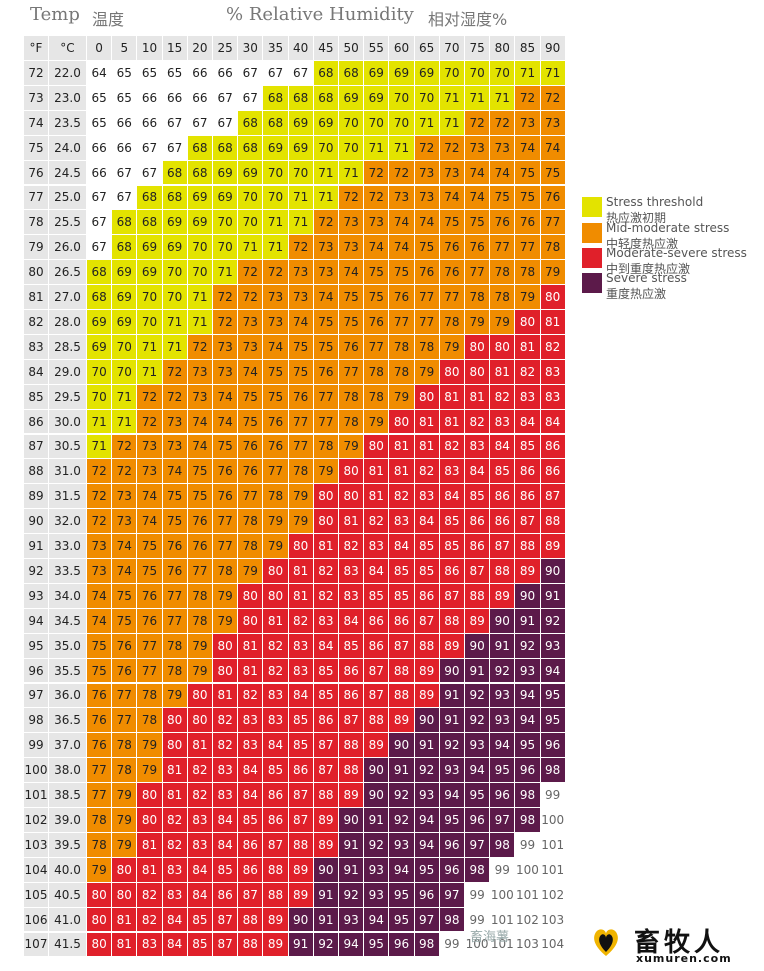 Image resolution: width=764 pixels, height=971 pixels. What do you see at coordinates (478, 920) in the screenshot?
I see `thi-cell: 99` at bounding box center [478, 920].